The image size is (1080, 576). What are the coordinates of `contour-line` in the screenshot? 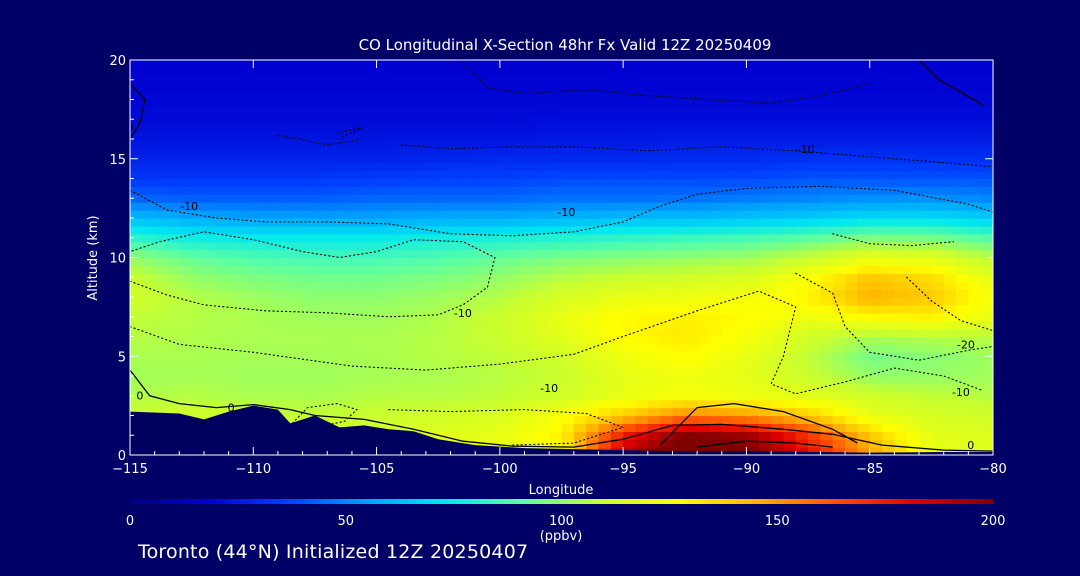 It's located at (894, 316).